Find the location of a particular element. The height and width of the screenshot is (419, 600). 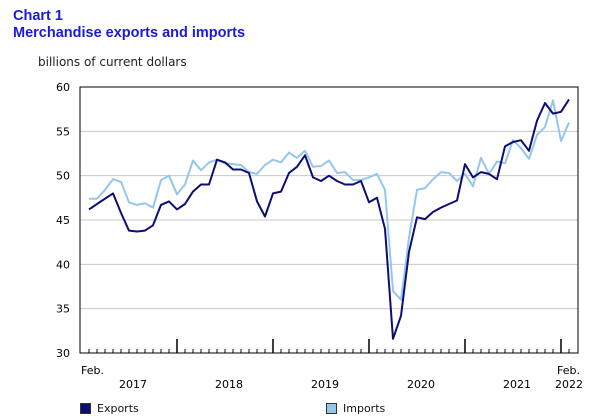

x-year-label: 2019 is located at coordinates (325, 384).